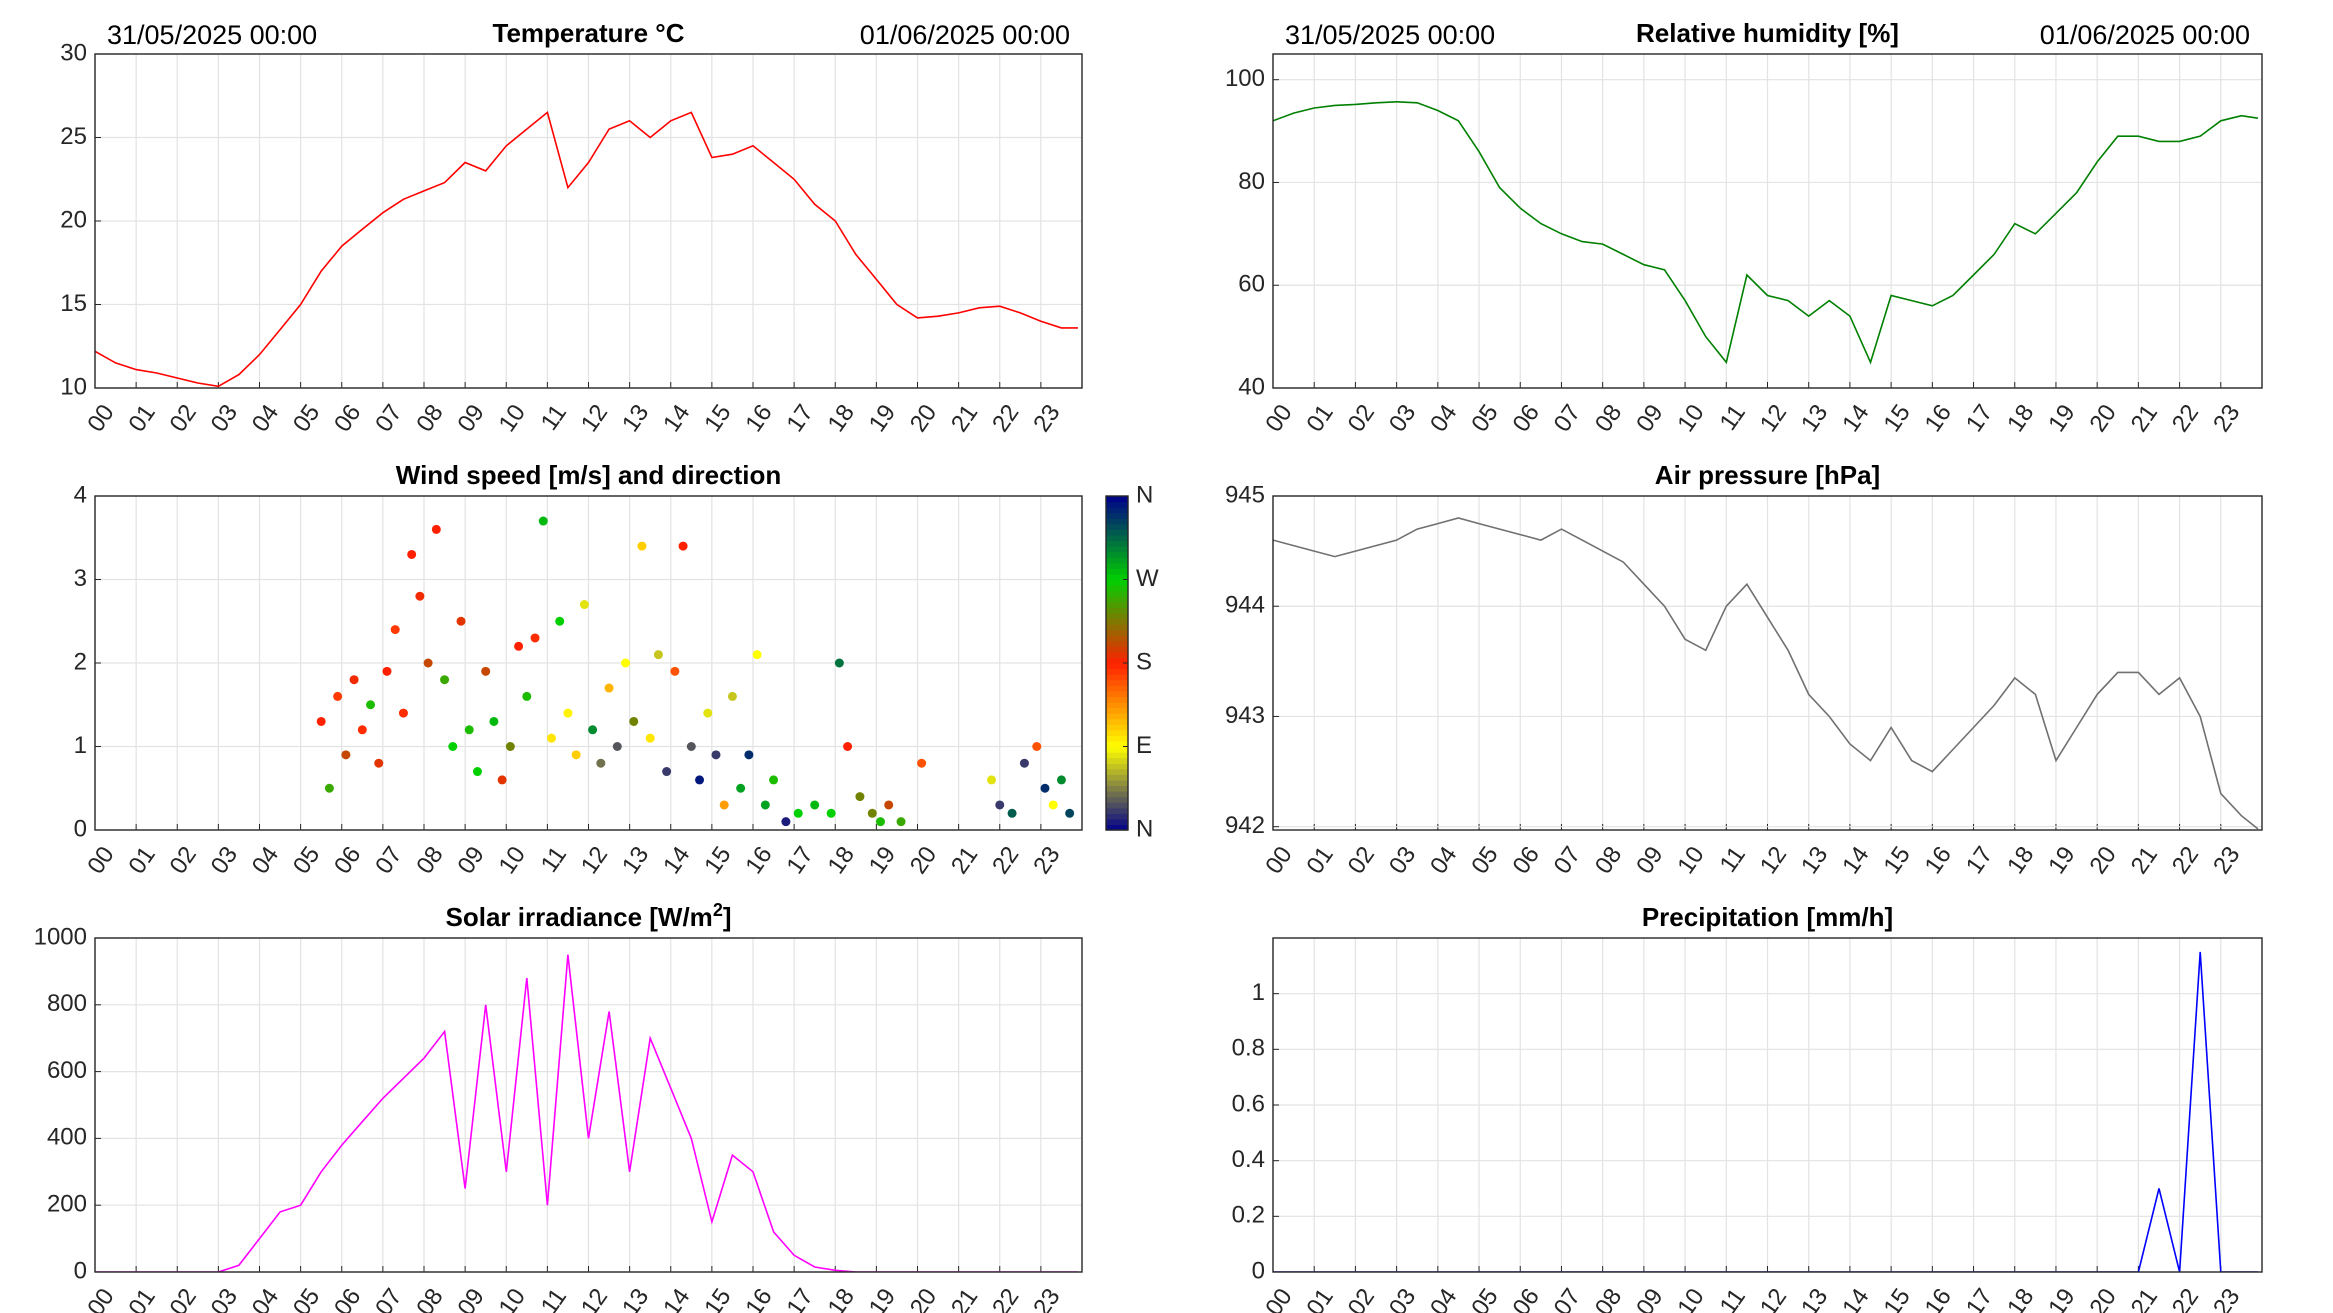 This screenshot has width=2333, height=1313. What do you see at coordinates (1005, 418) in the screenshot?
I see `x-tick-label: 22` at bounding box center [1005, 418].